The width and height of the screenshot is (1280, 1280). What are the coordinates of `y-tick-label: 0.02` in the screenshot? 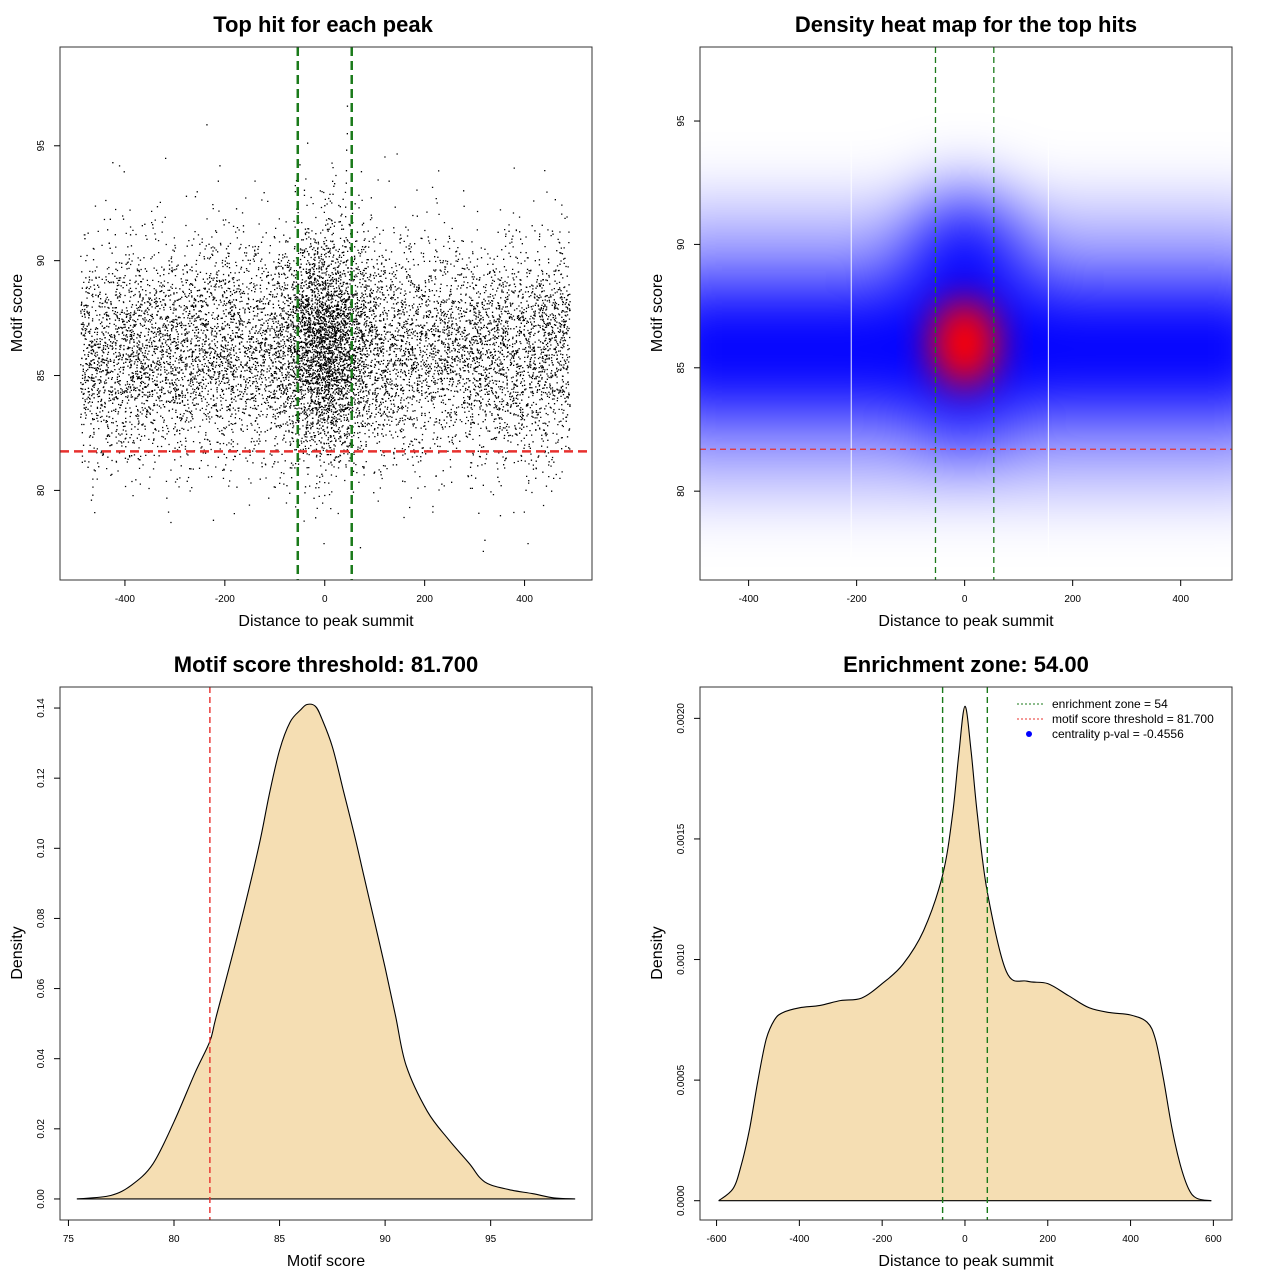 It's located at (41, 1129).